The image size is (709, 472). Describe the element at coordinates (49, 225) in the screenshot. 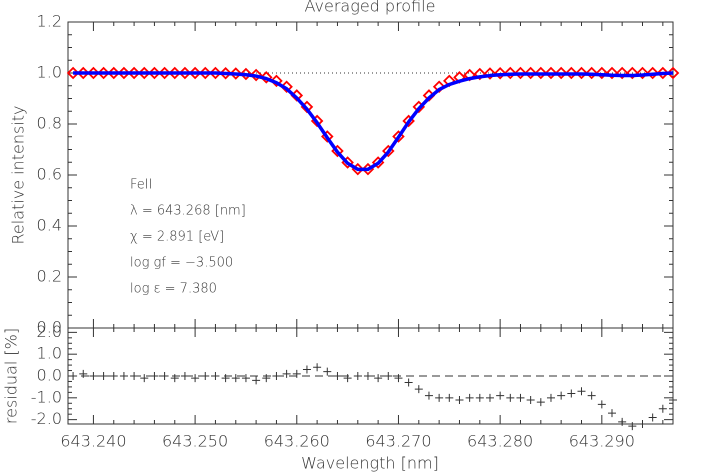

I see `y-tick-label: 0.4` at that location.